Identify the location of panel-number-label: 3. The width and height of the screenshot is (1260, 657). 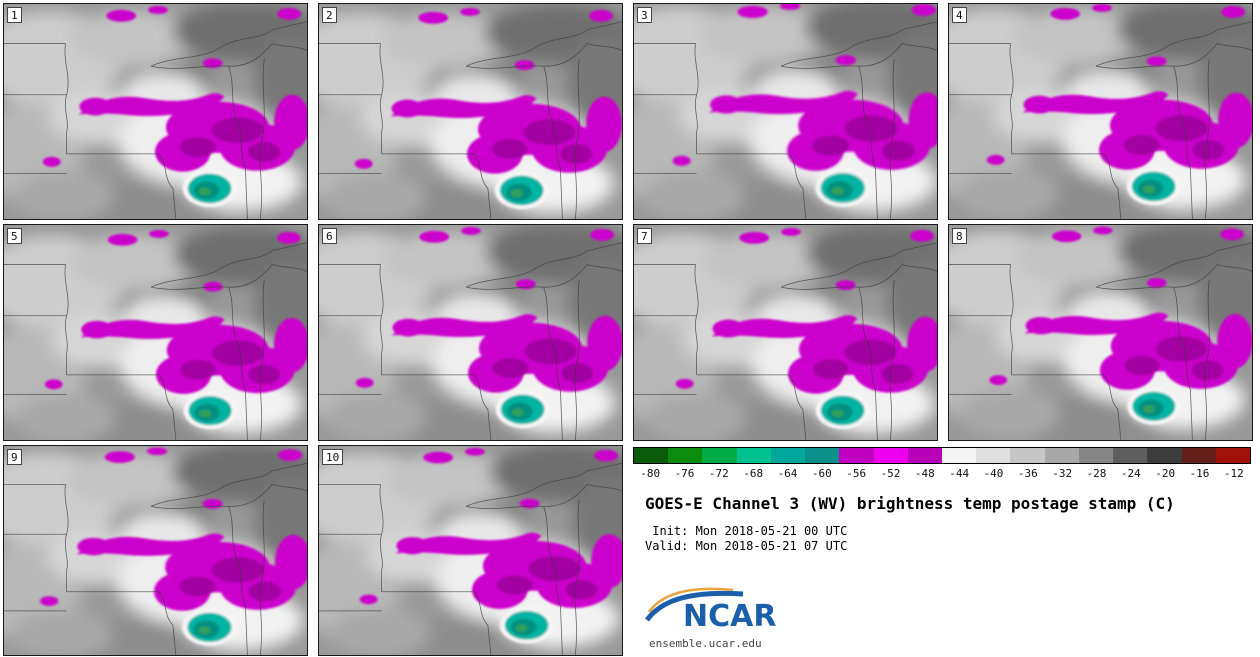
(644, 15).